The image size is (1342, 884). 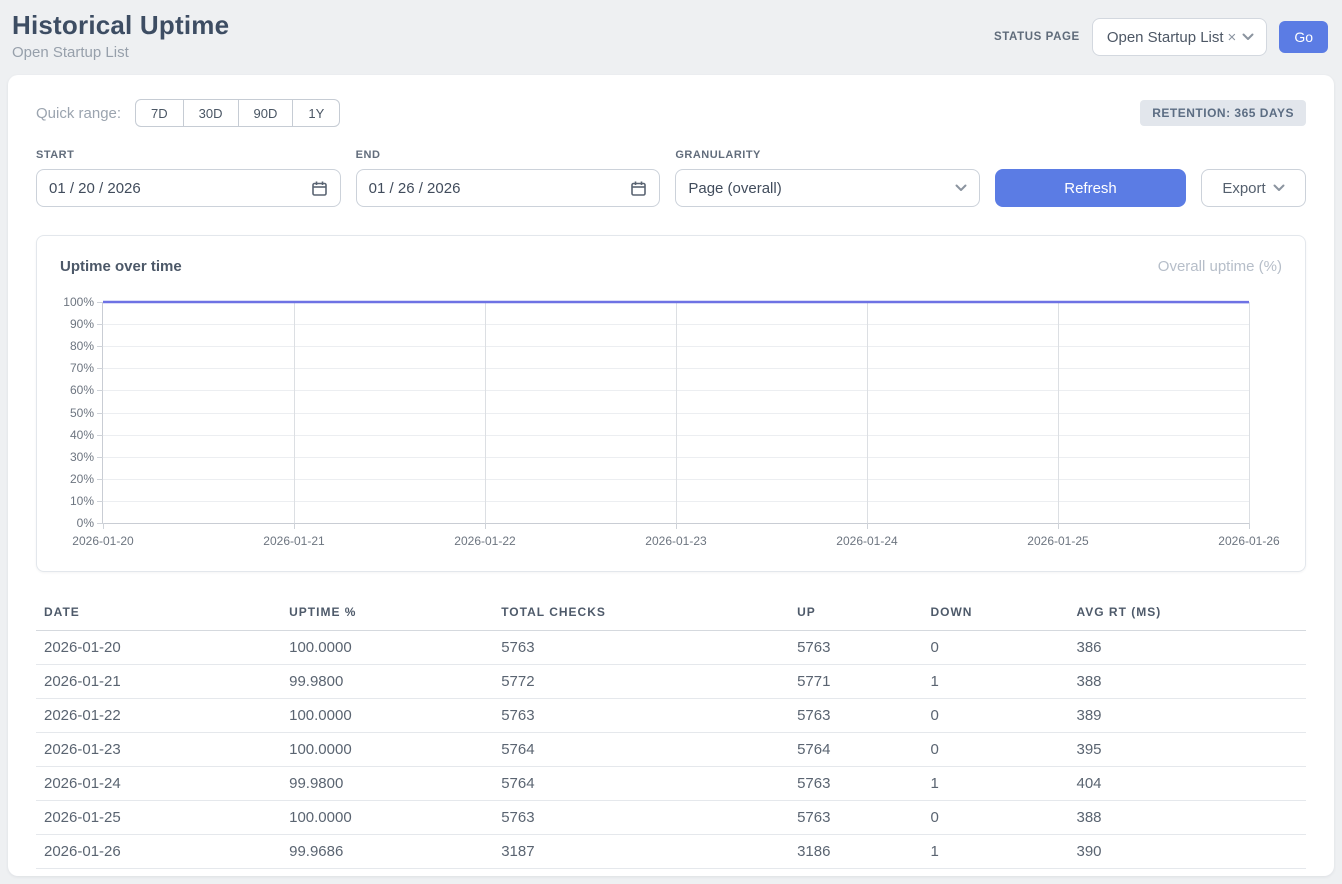 I want to click on table-cell: 2026-01-25, so click(x=159, y=817).